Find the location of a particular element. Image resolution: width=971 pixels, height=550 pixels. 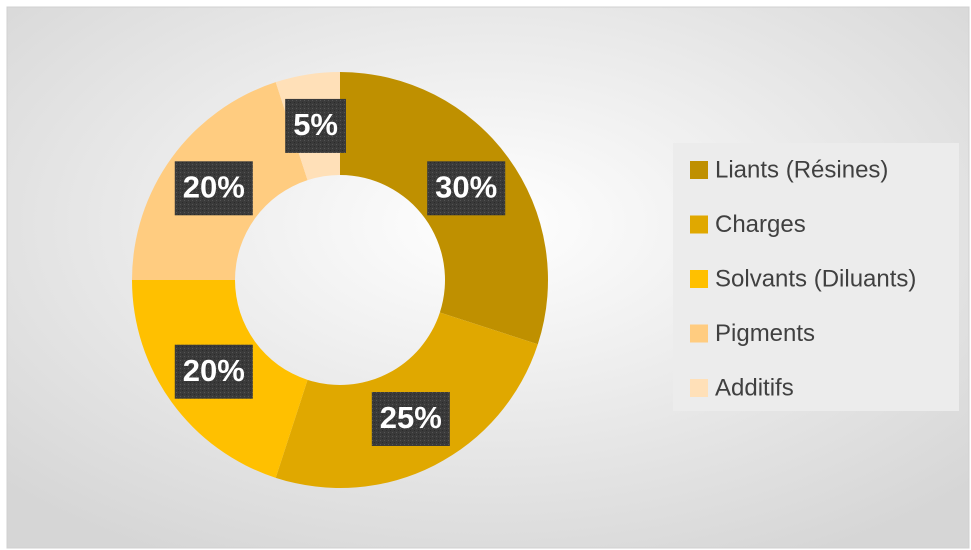

value-label: 25% is located at coordinates (411, 417).